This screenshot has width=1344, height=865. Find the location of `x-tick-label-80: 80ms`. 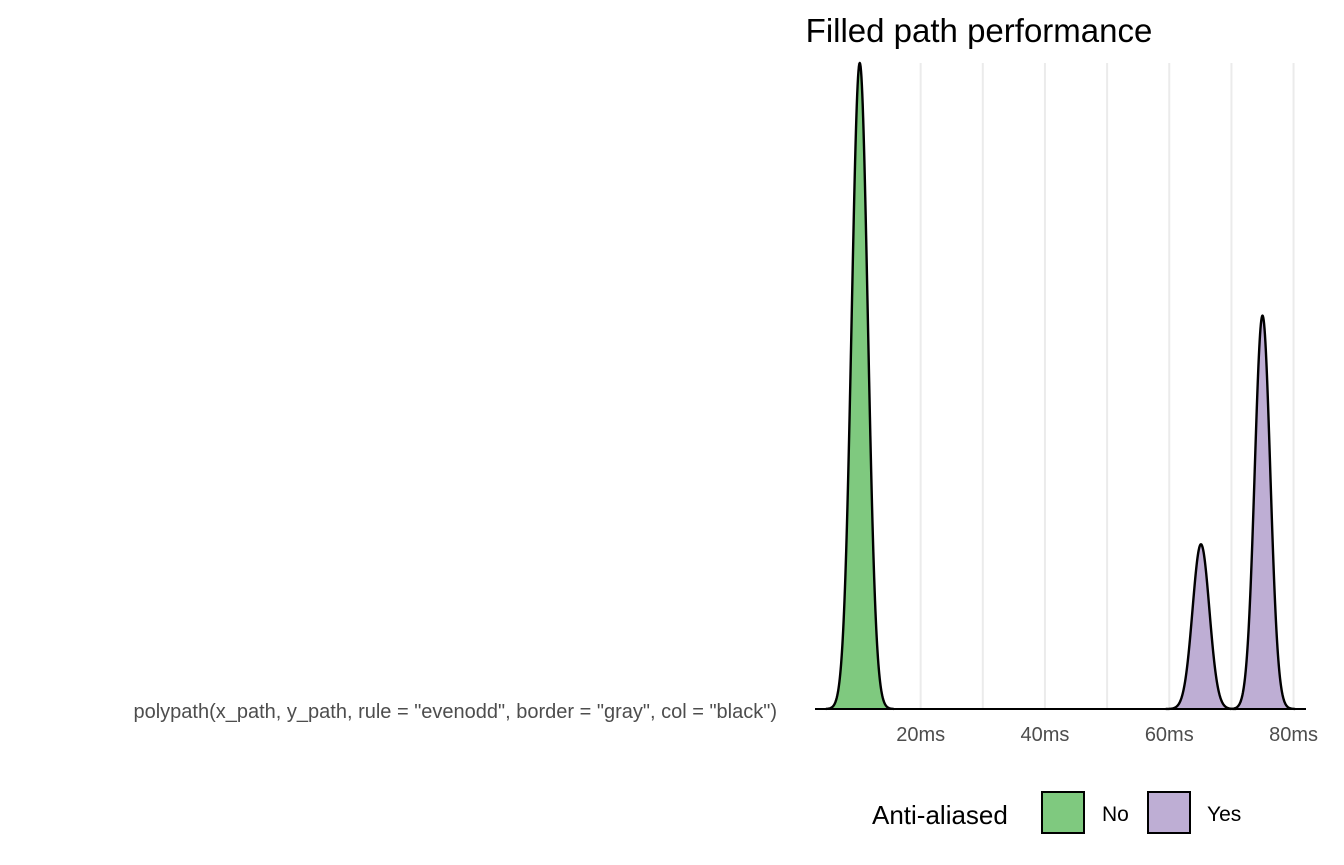

x-tick-label-80: 80ms is located at coordinates (1293, 735).